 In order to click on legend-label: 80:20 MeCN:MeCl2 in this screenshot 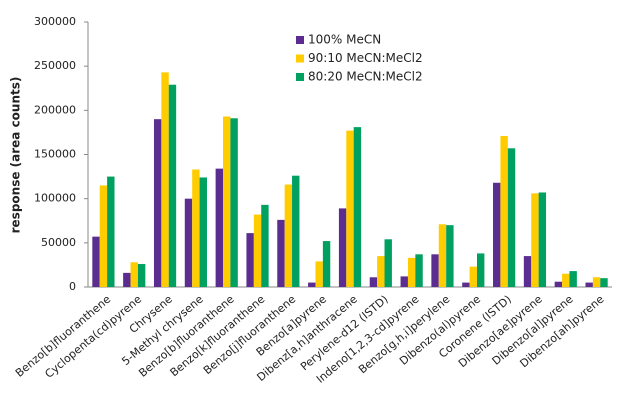, I will do `click(365, 77)`.